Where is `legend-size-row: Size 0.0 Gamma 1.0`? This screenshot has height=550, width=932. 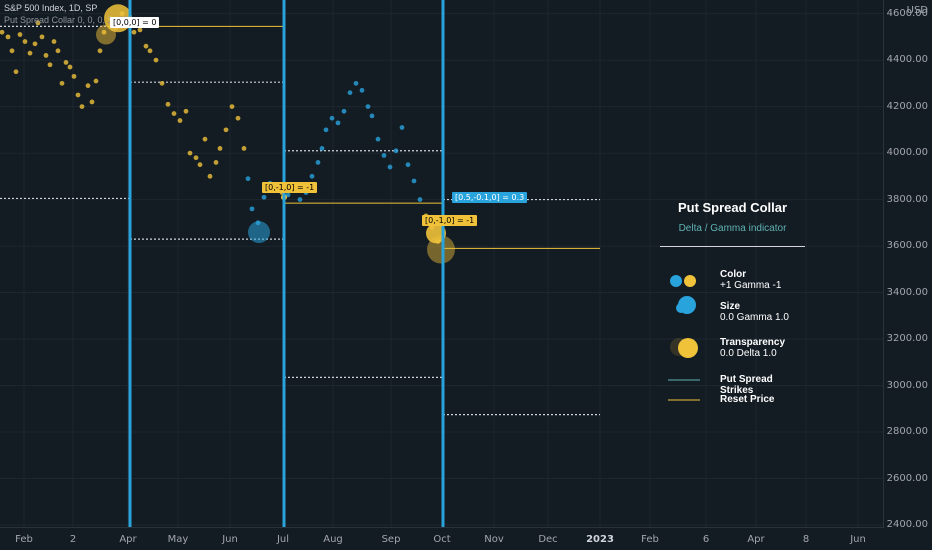 legend-size-row: Size 0.0 Gamma 1.0 is located at coordinates (754, 312).